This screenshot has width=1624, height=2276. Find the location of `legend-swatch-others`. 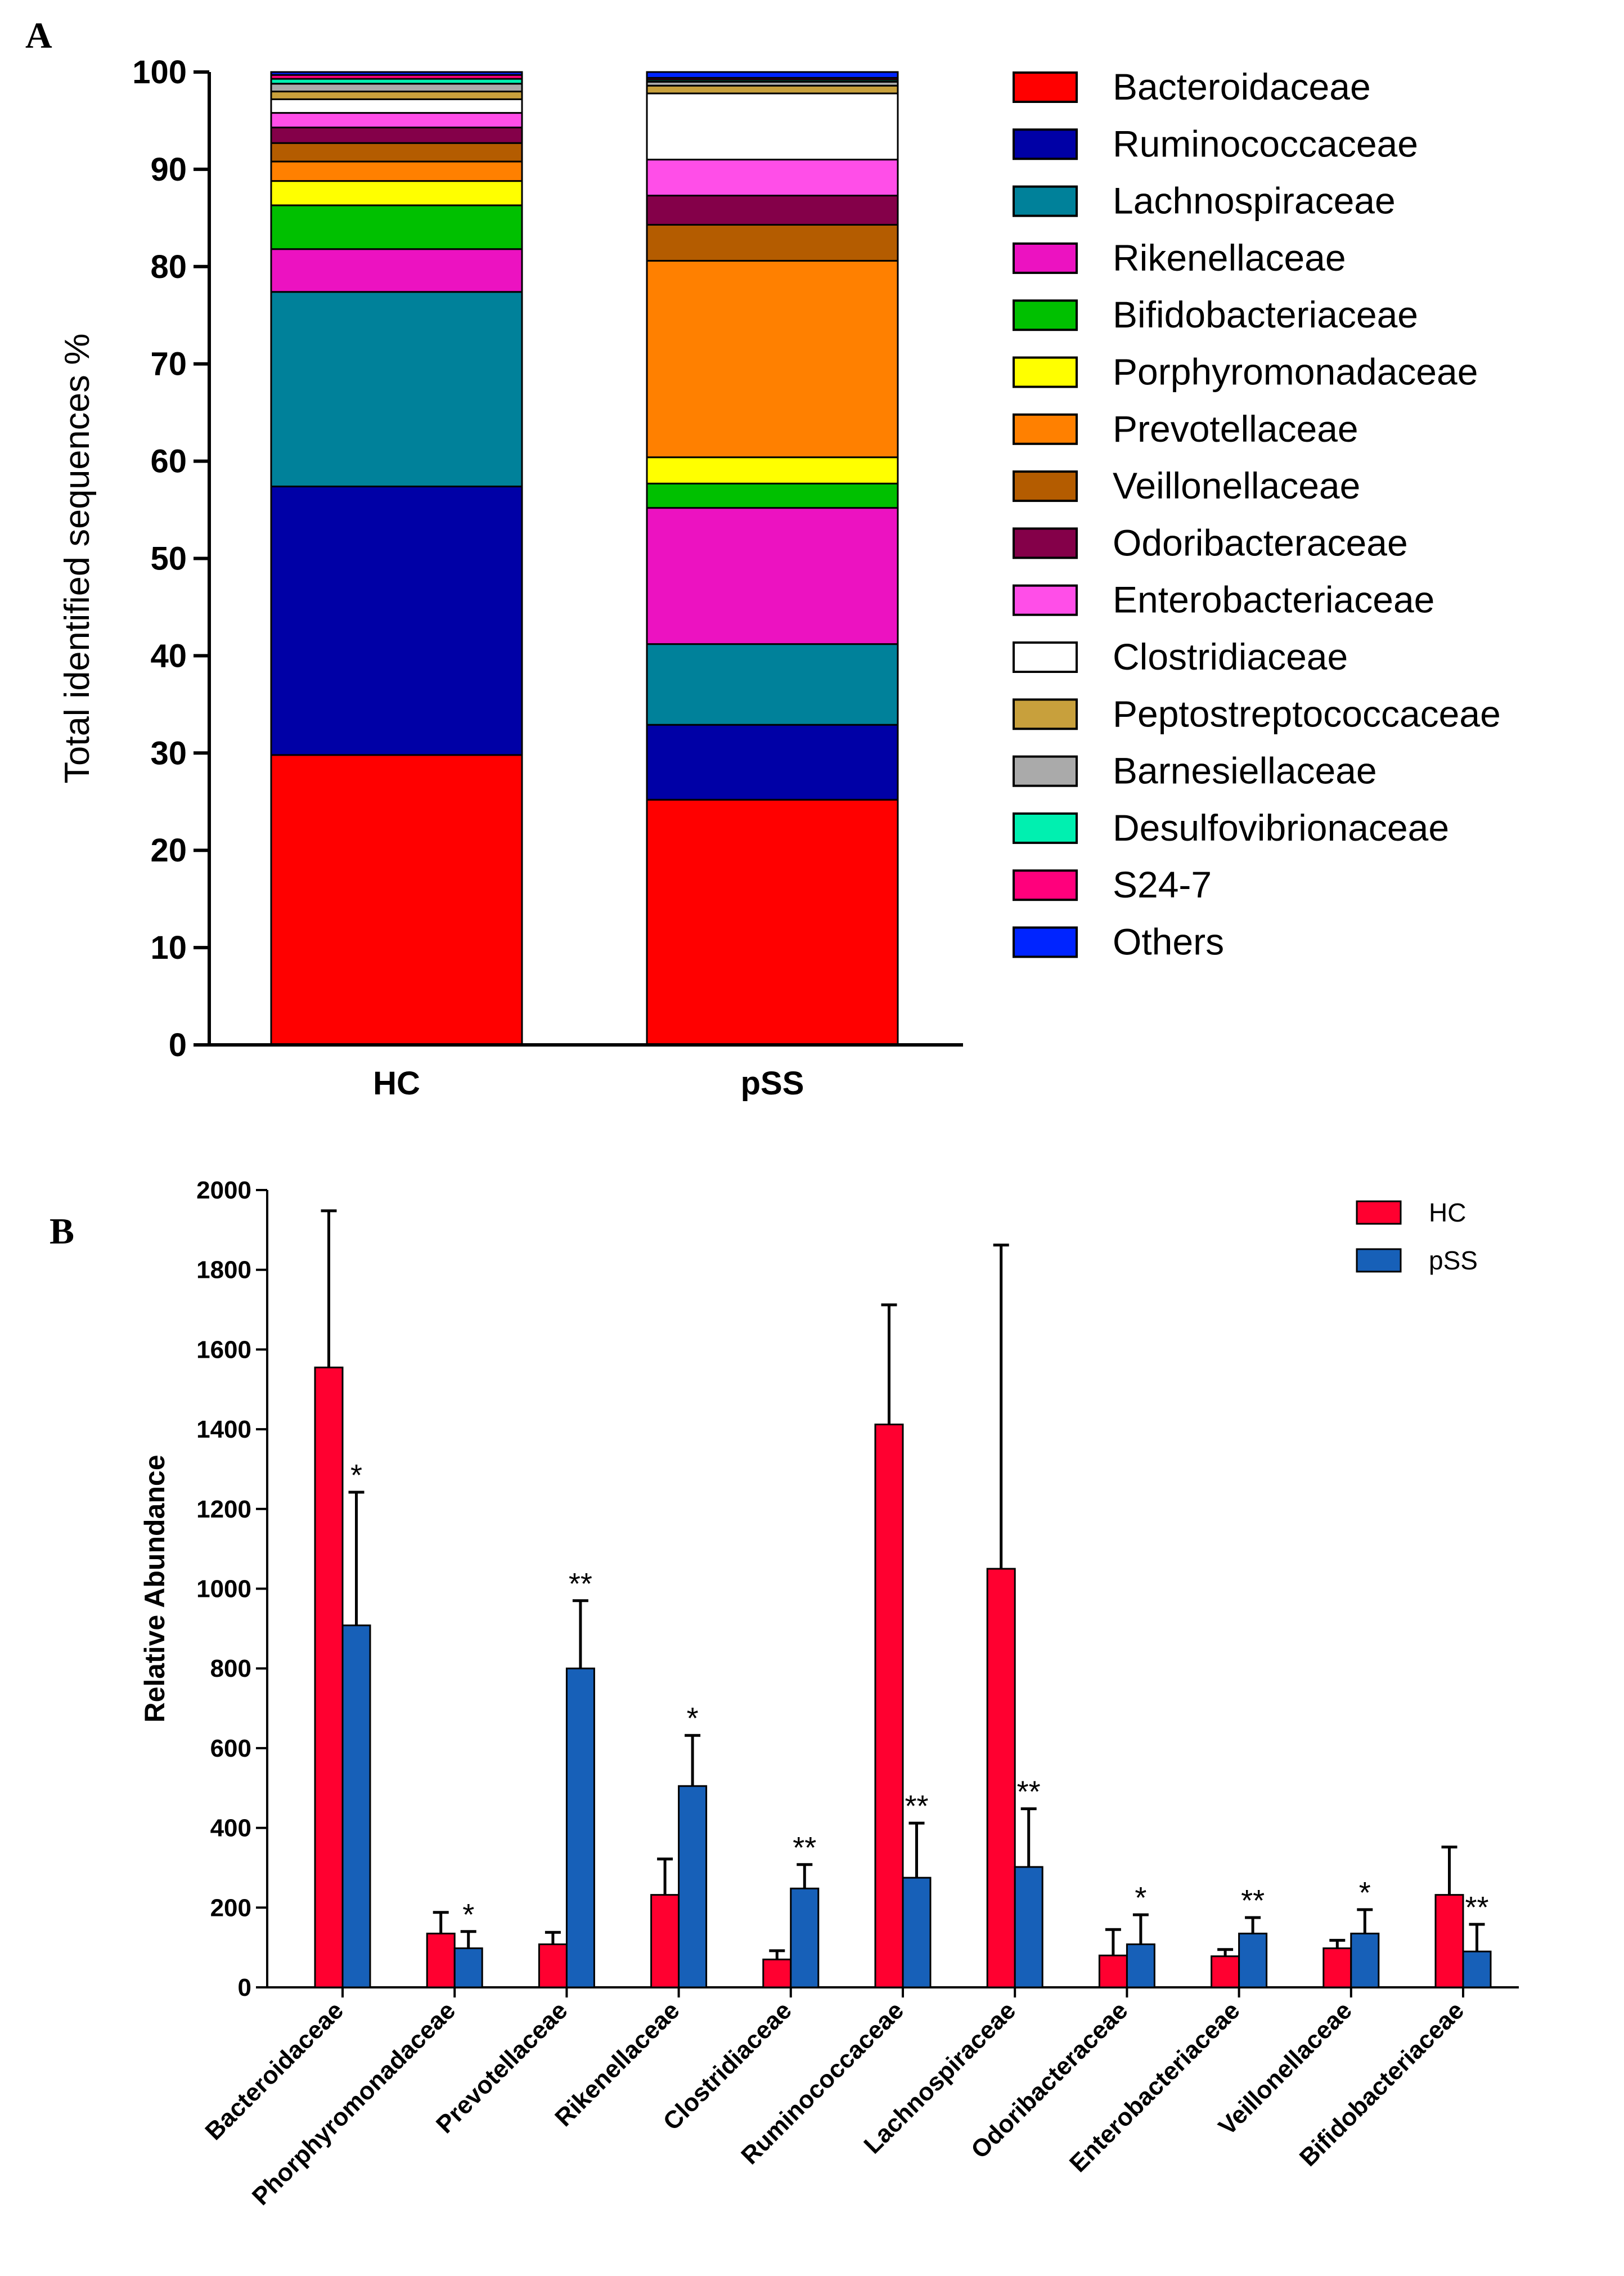

legend-swatch-others is located at coordinates (1045, 942).